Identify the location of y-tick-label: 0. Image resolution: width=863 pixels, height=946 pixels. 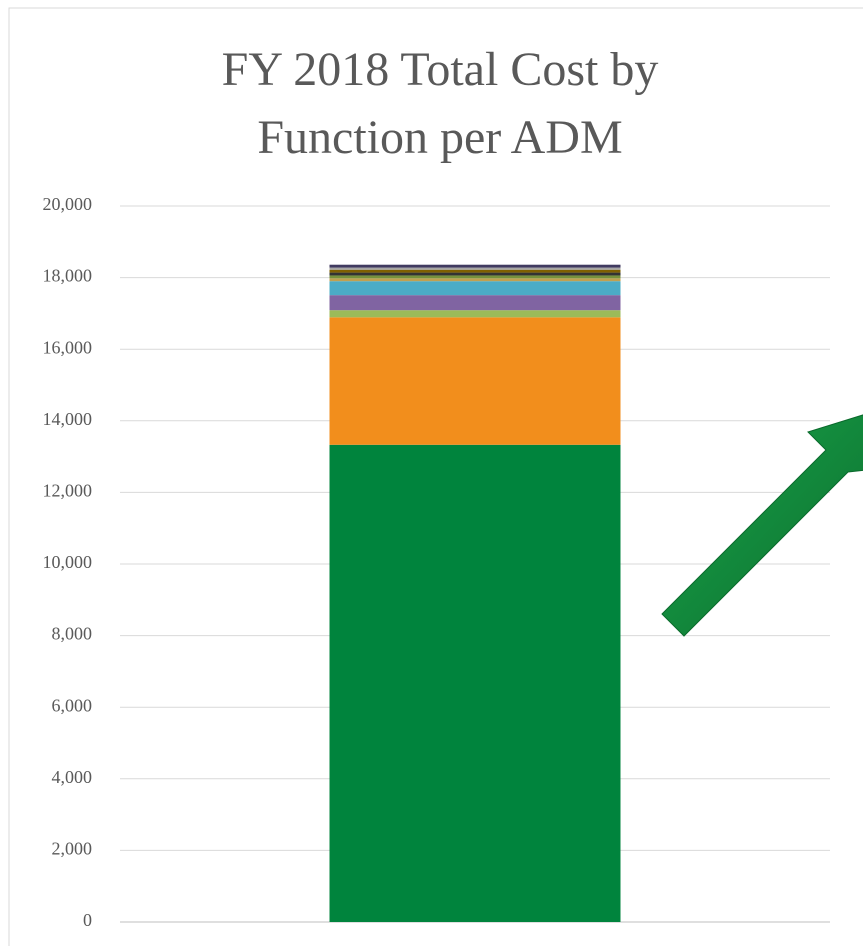
(87, 920).